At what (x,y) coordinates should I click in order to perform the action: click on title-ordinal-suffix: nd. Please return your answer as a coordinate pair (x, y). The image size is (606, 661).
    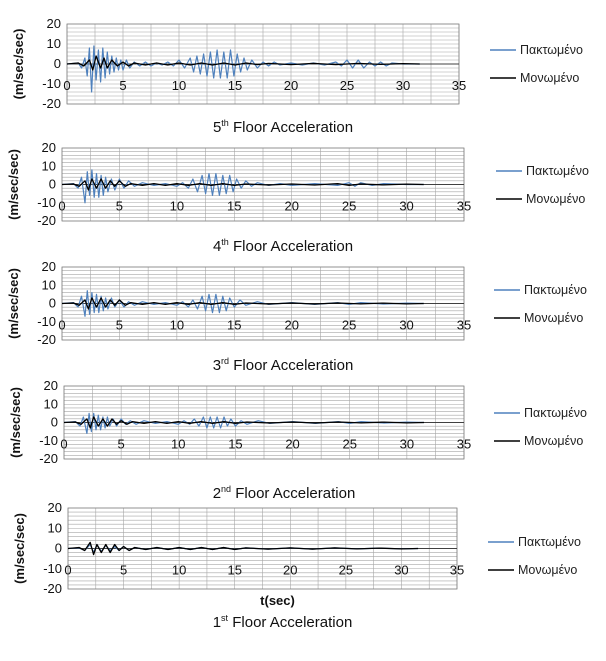
    Looking at the image, I should click on (226, 489).